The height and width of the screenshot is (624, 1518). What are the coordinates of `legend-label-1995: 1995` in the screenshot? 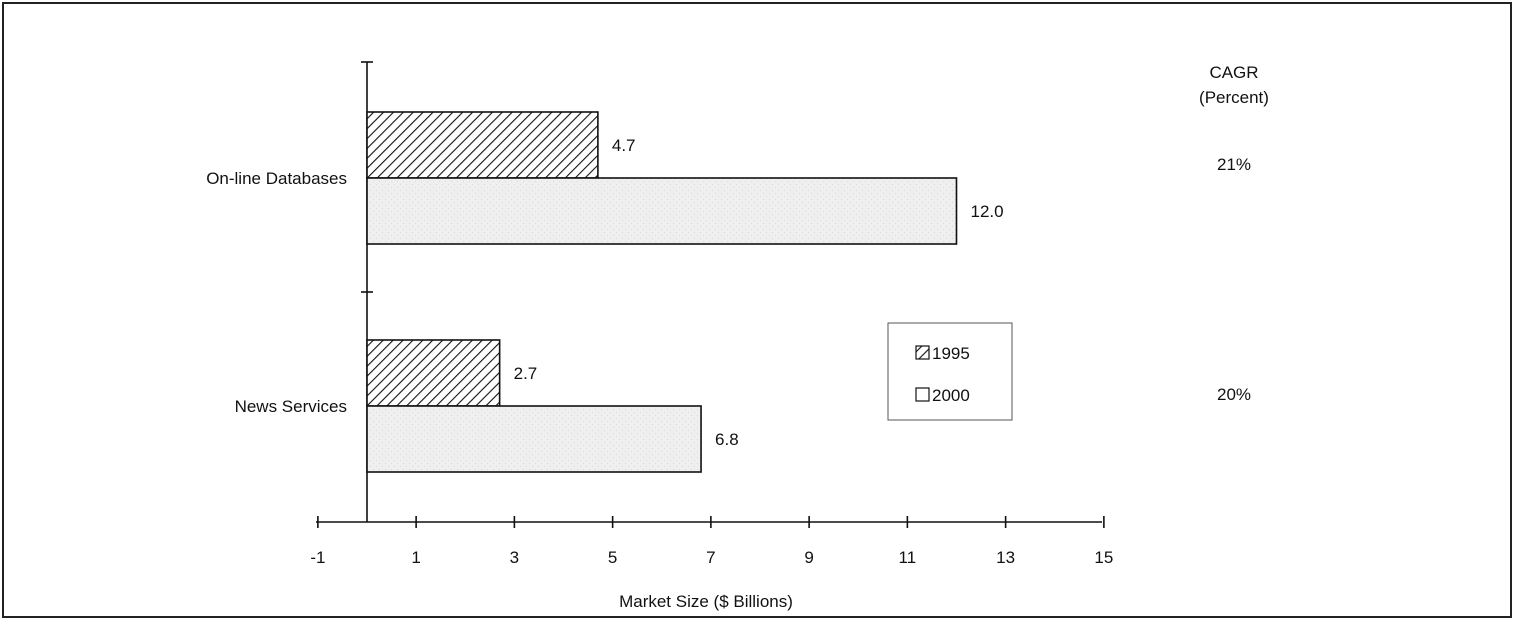 It's located at (951, 353).